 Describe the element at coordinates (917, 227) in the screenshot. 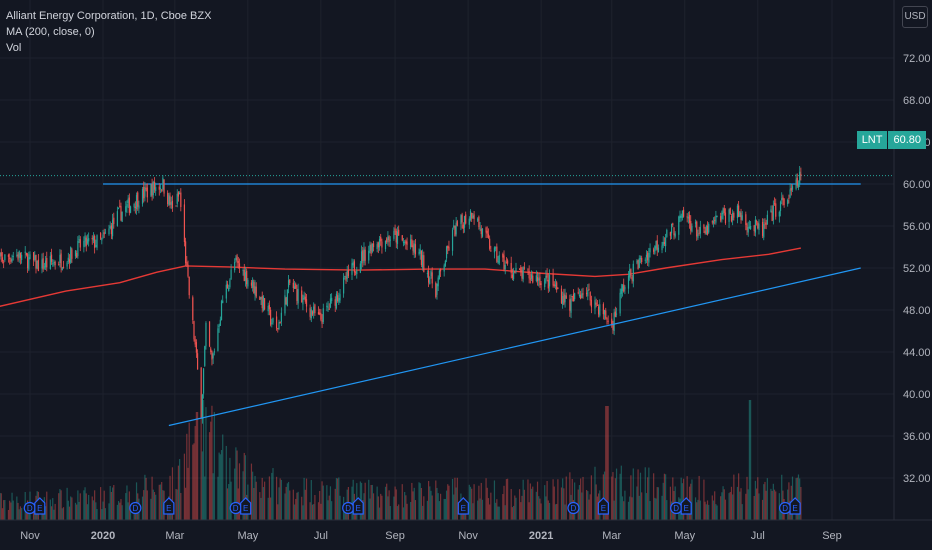

I see `price-tick-label: 56.00` at that location.